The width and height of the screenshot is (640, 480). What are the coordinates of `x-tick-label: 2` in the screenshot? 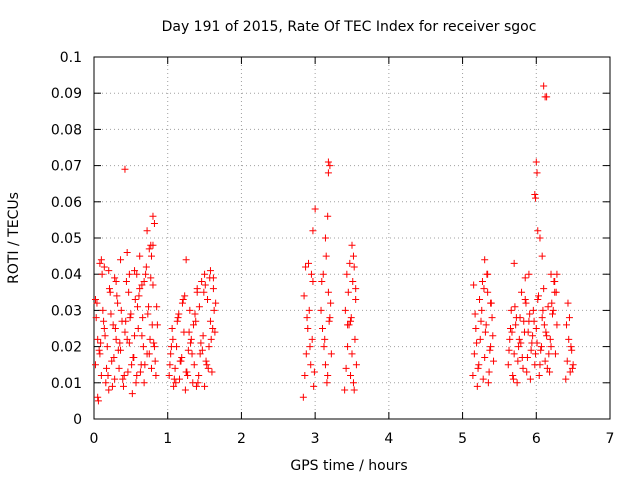 It's located at (241, 439).